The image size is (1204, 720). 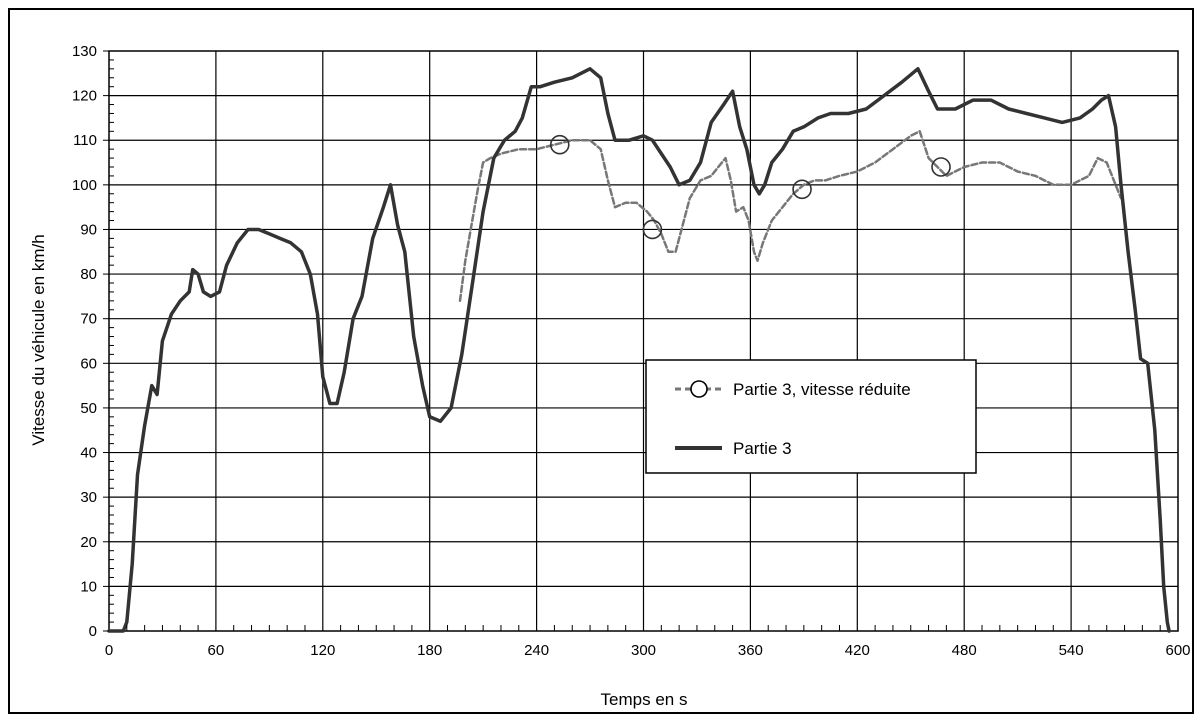 I want to click on y-axis-title: Vitesse du véhicule en km/h, so click(x=38, y=339).